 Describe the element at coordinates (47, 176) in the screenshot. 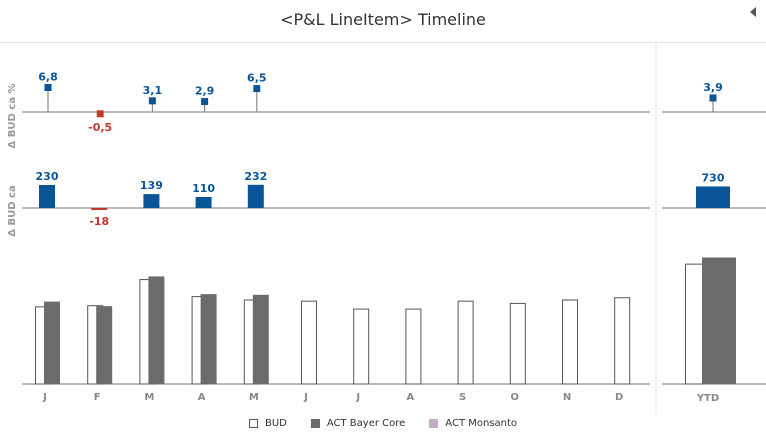

I see `delta-abs-1-label: 230` at that location.